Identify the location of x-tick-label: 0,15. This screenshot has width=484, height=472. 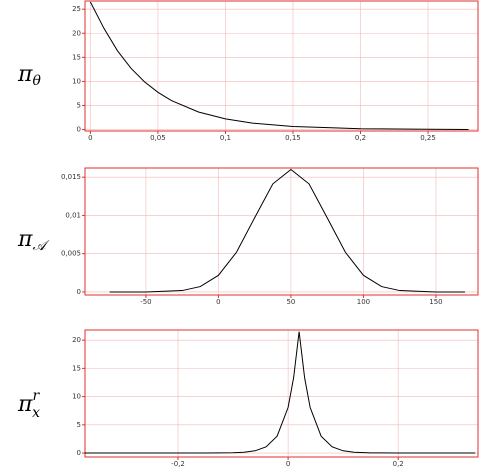
(293, 138).